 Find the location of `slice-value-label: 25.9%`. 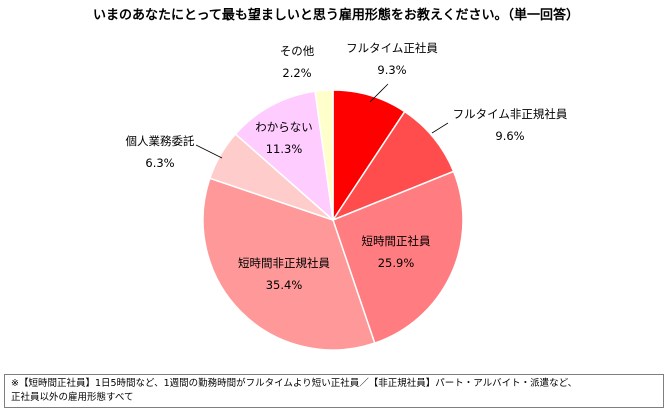

slice-value-label: 25.9% is located at coordinates (396, 263).